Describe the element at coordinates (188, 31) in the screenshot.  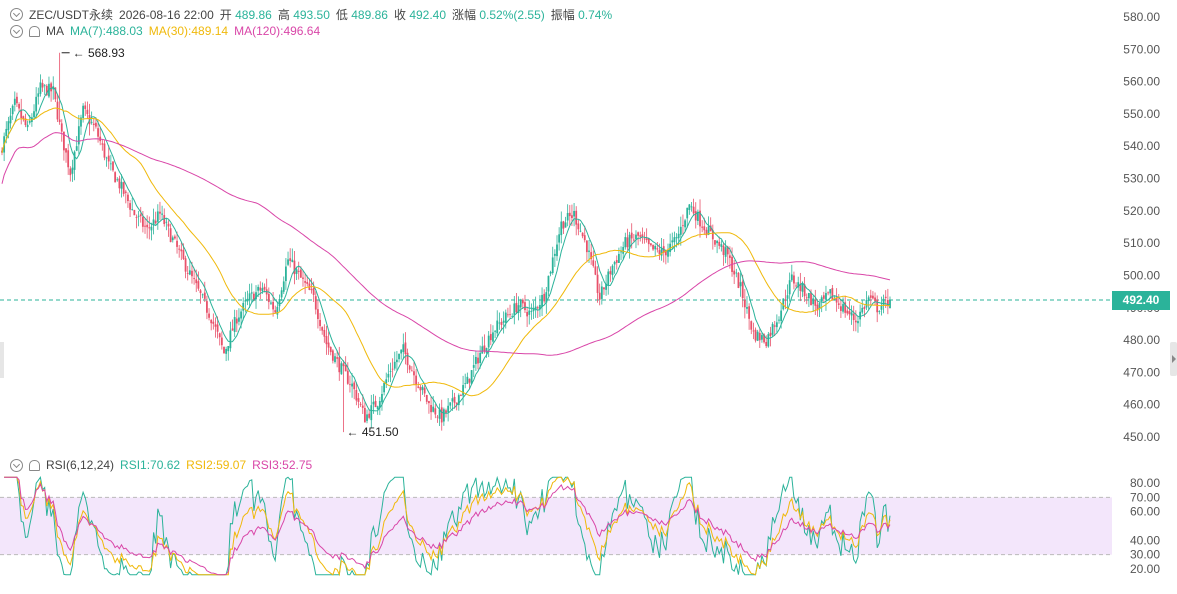
I see `ma30-legend: MA(30):489.14` at that location.